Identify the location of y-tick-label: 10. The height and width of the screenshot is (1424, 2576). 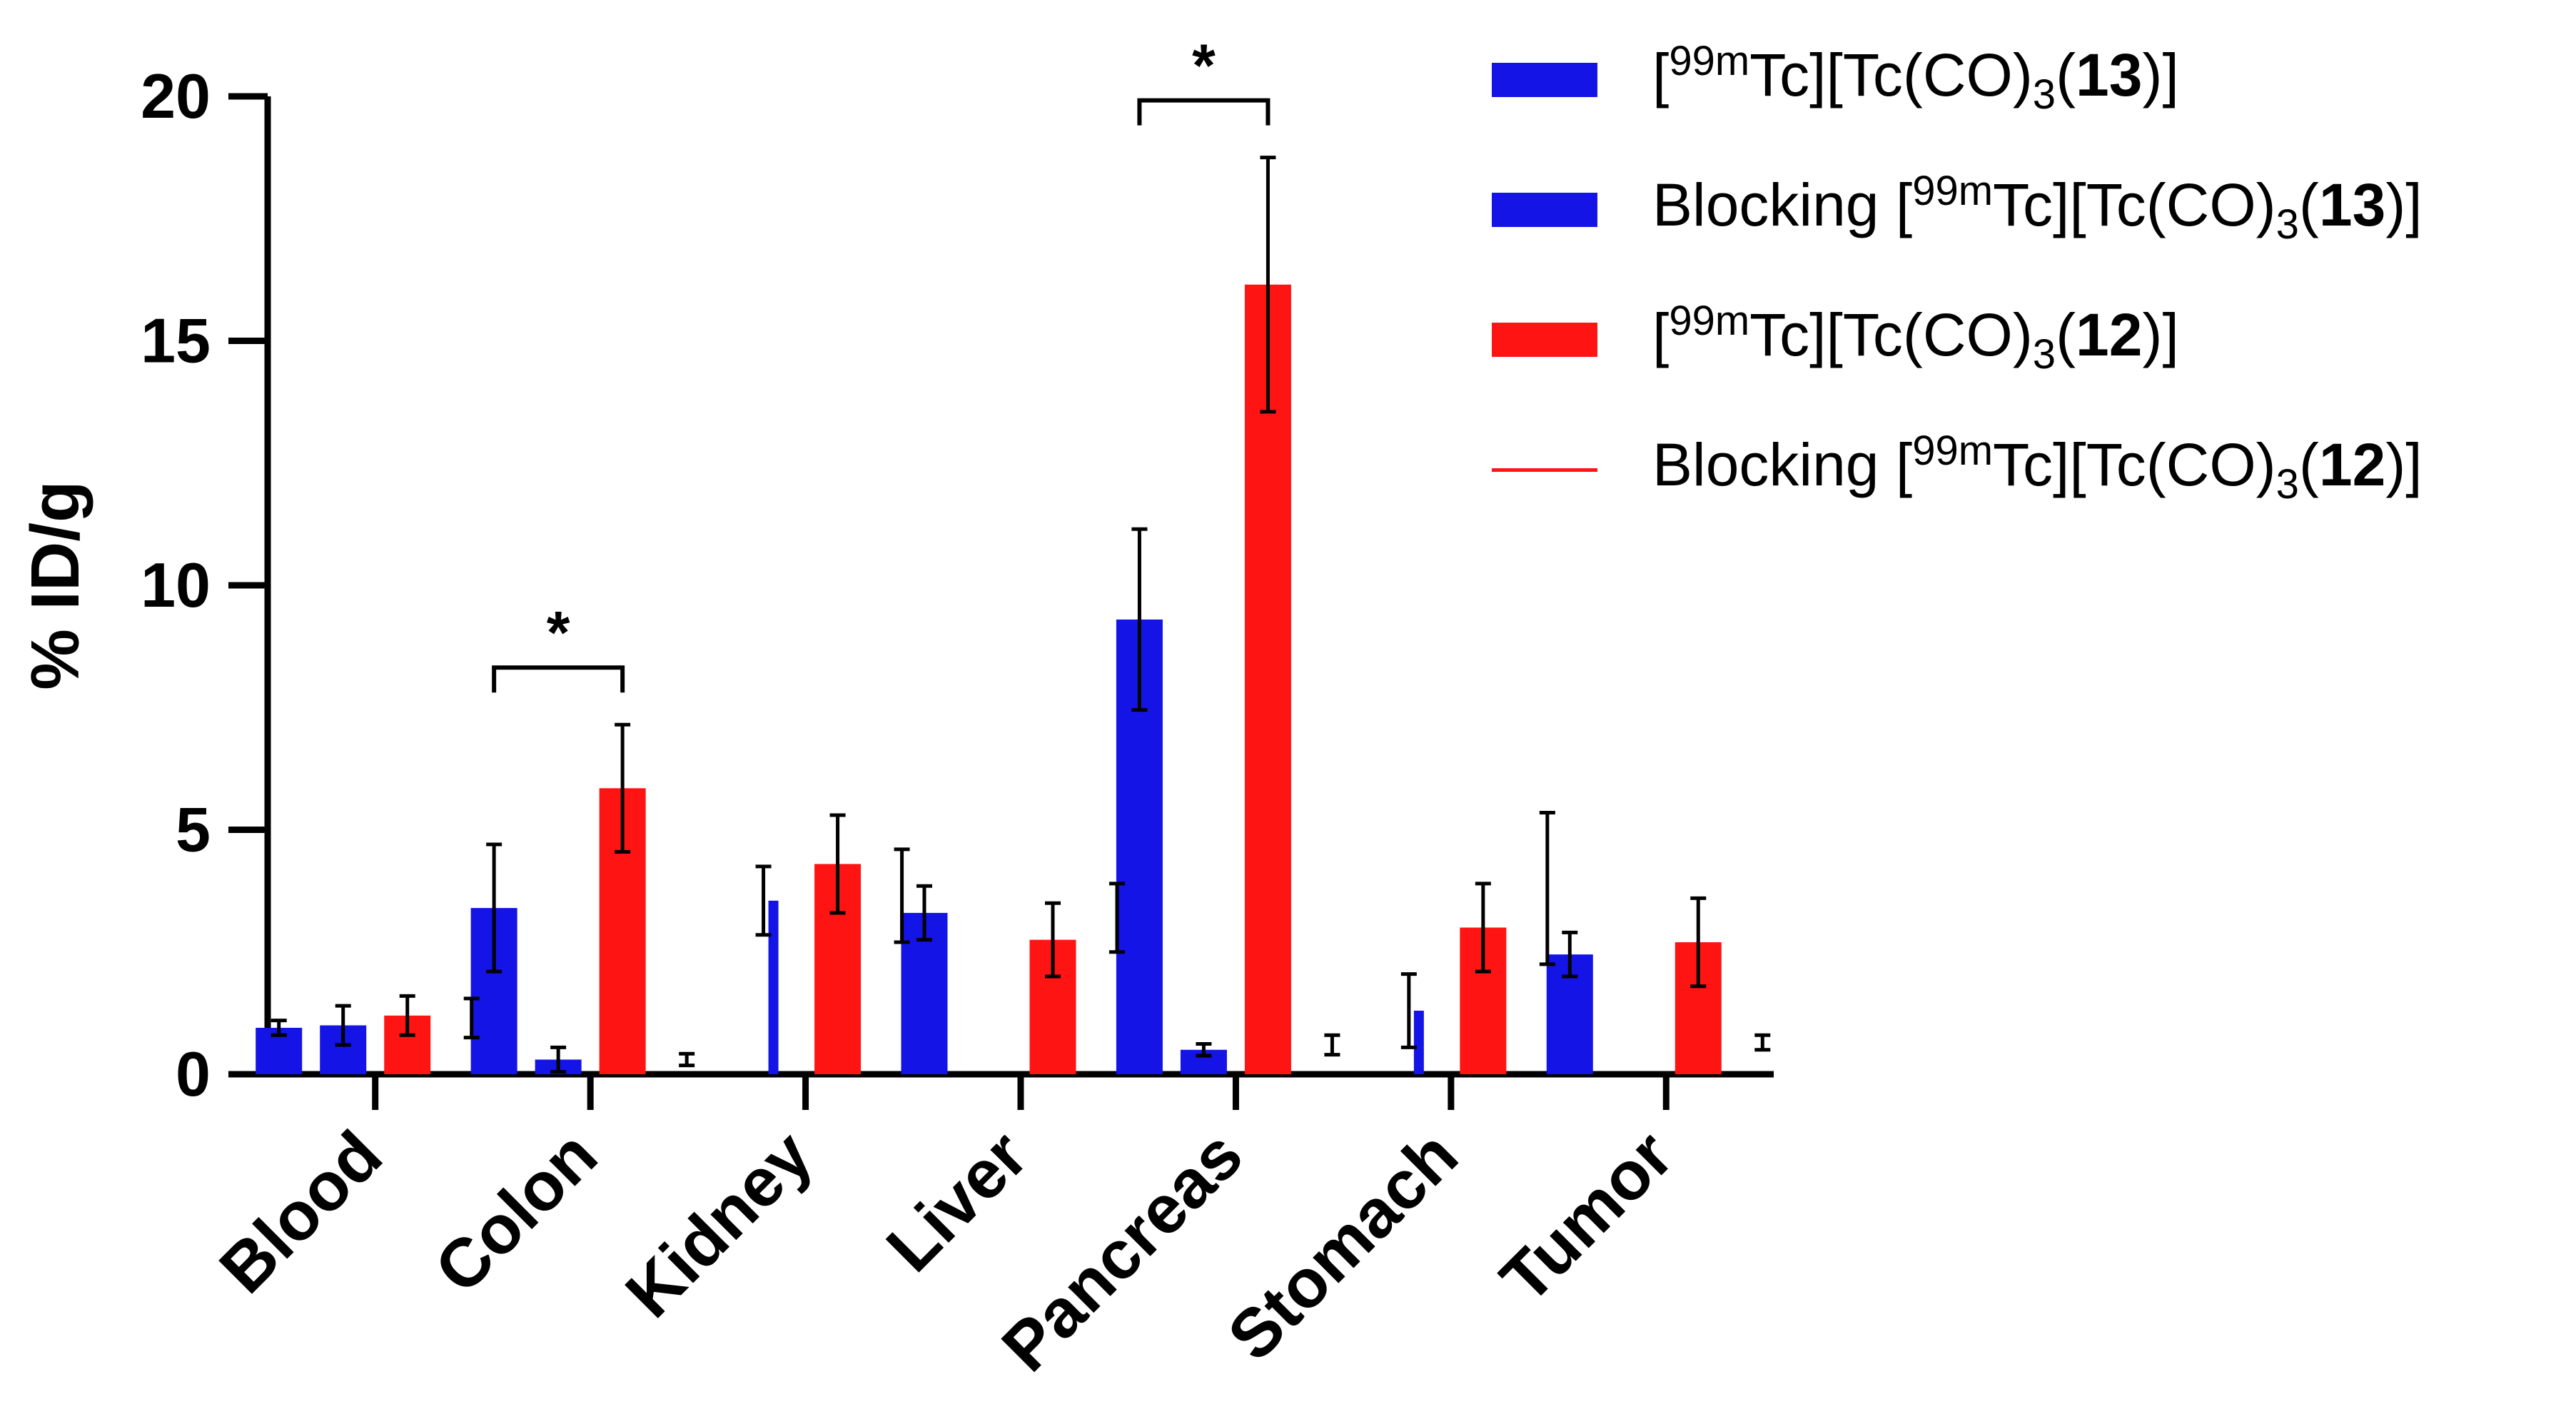
(176, 585).